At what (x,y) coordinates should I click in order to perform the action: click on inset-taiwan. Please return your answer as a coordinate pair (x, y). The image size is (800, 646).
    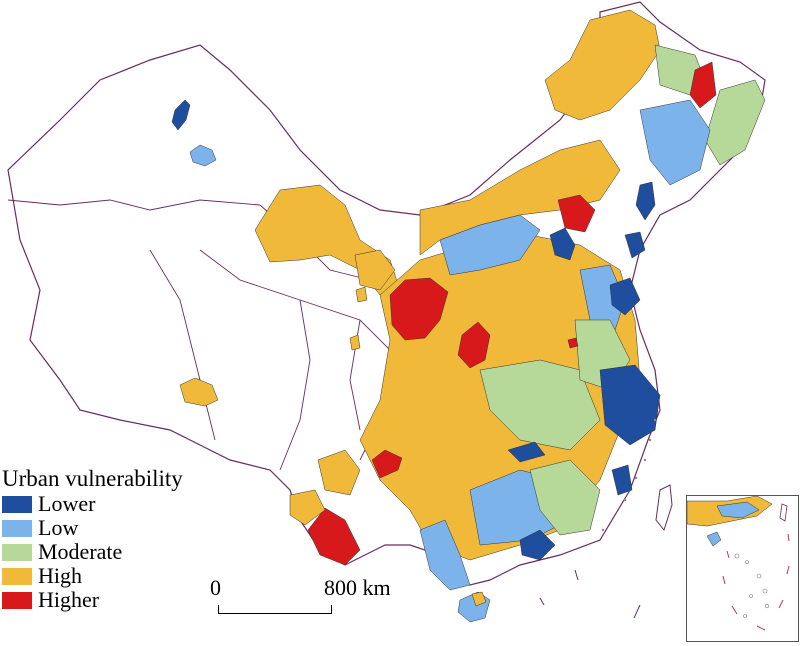
    Looking at the image, I should click on (783, 512).